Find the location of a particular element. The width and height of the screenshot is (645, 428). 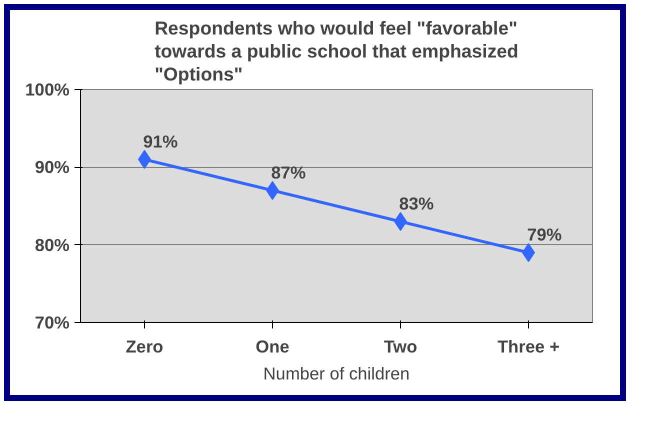

y-tick-label: 80% is located at coordinates (52, 244).